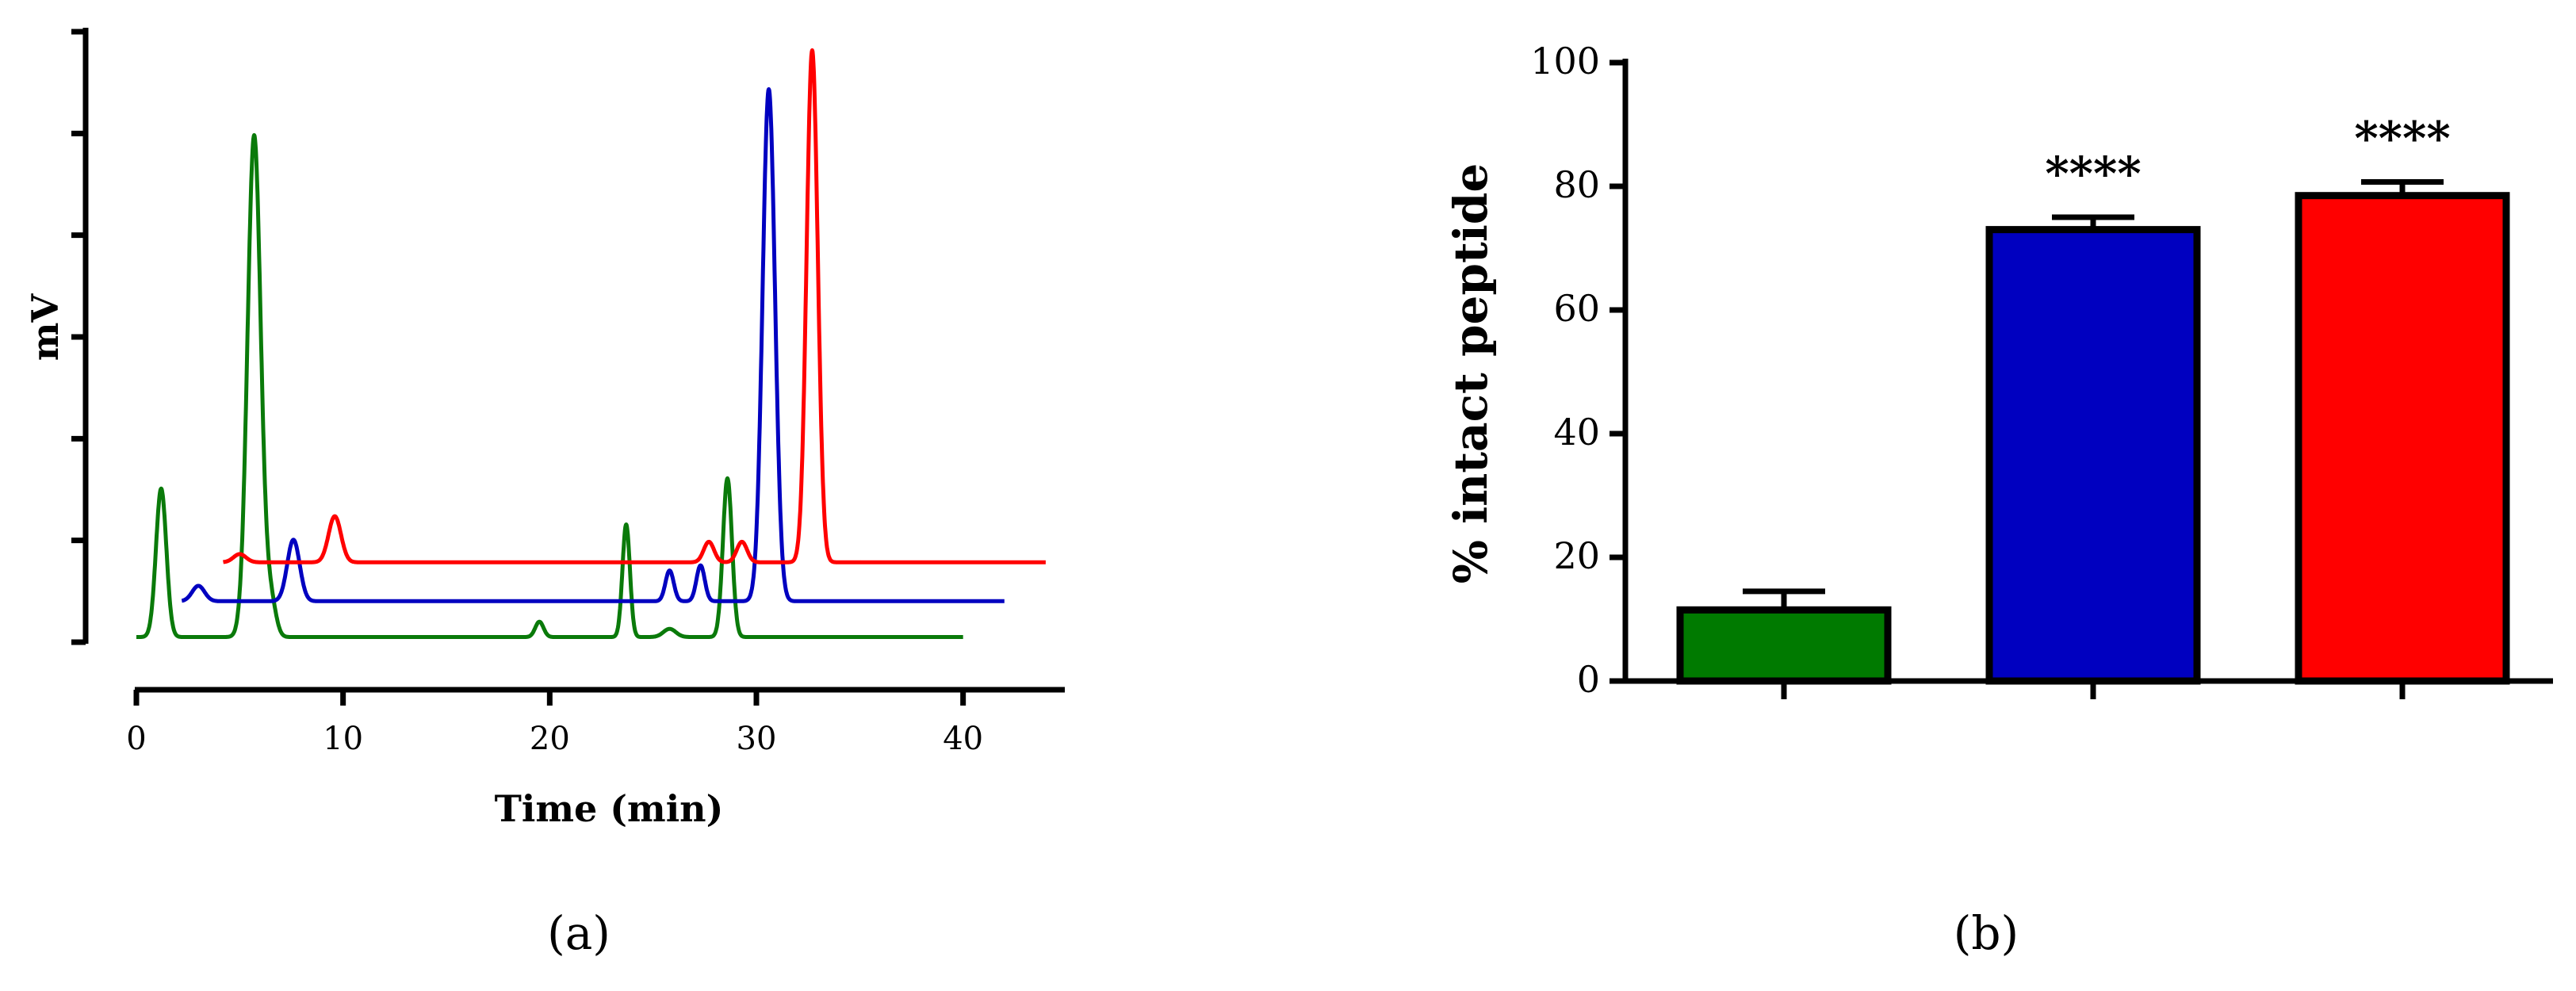  I want to click on significance-label-red: ****, so click(2402, 139).